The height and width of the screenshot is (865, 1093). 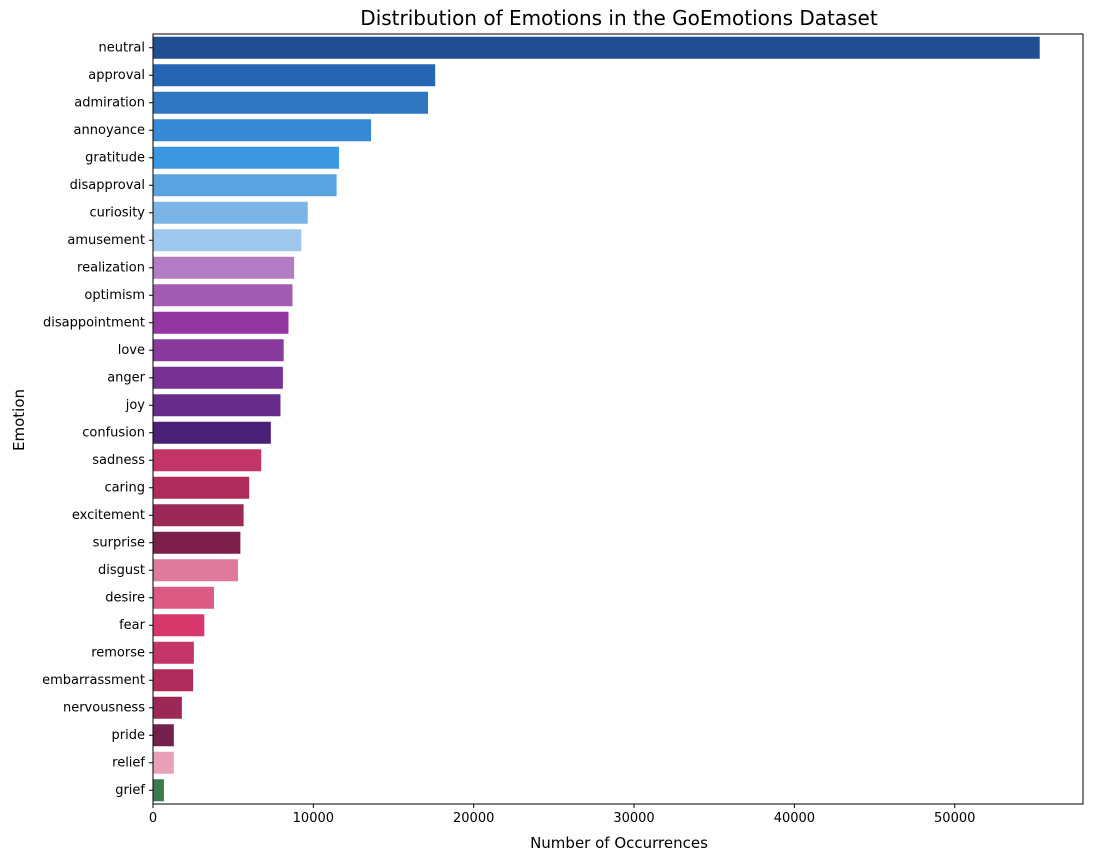 I want to click on y-tick-label-remorse: remorse, so click(x=118, y=652).